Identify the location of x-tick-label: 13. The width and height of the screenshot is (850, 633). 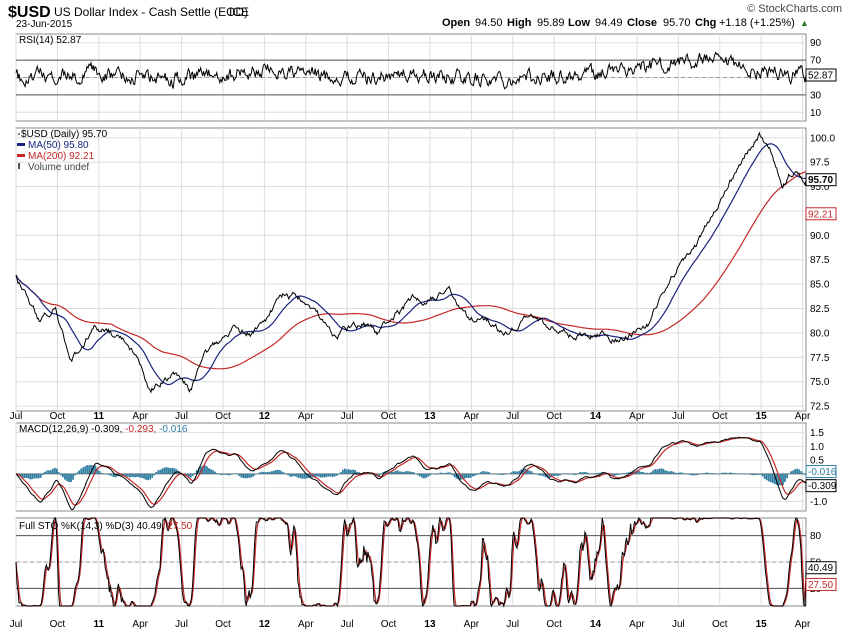
(430, 416).